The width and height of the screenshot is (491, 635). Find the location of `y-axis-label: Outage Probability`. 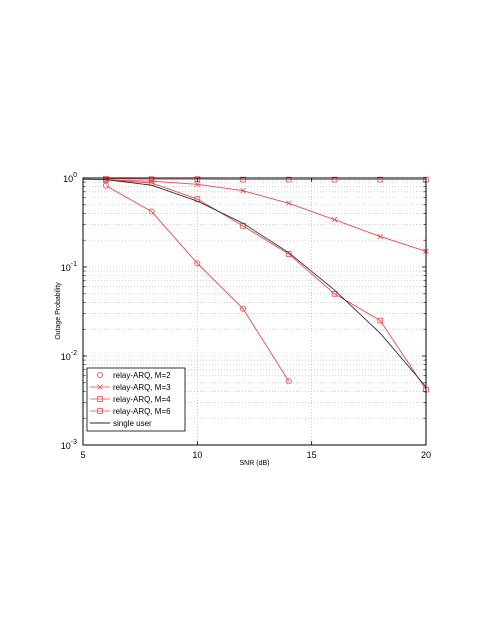

y-axis-label: Outage Probability is located at coordinates (58, 311).